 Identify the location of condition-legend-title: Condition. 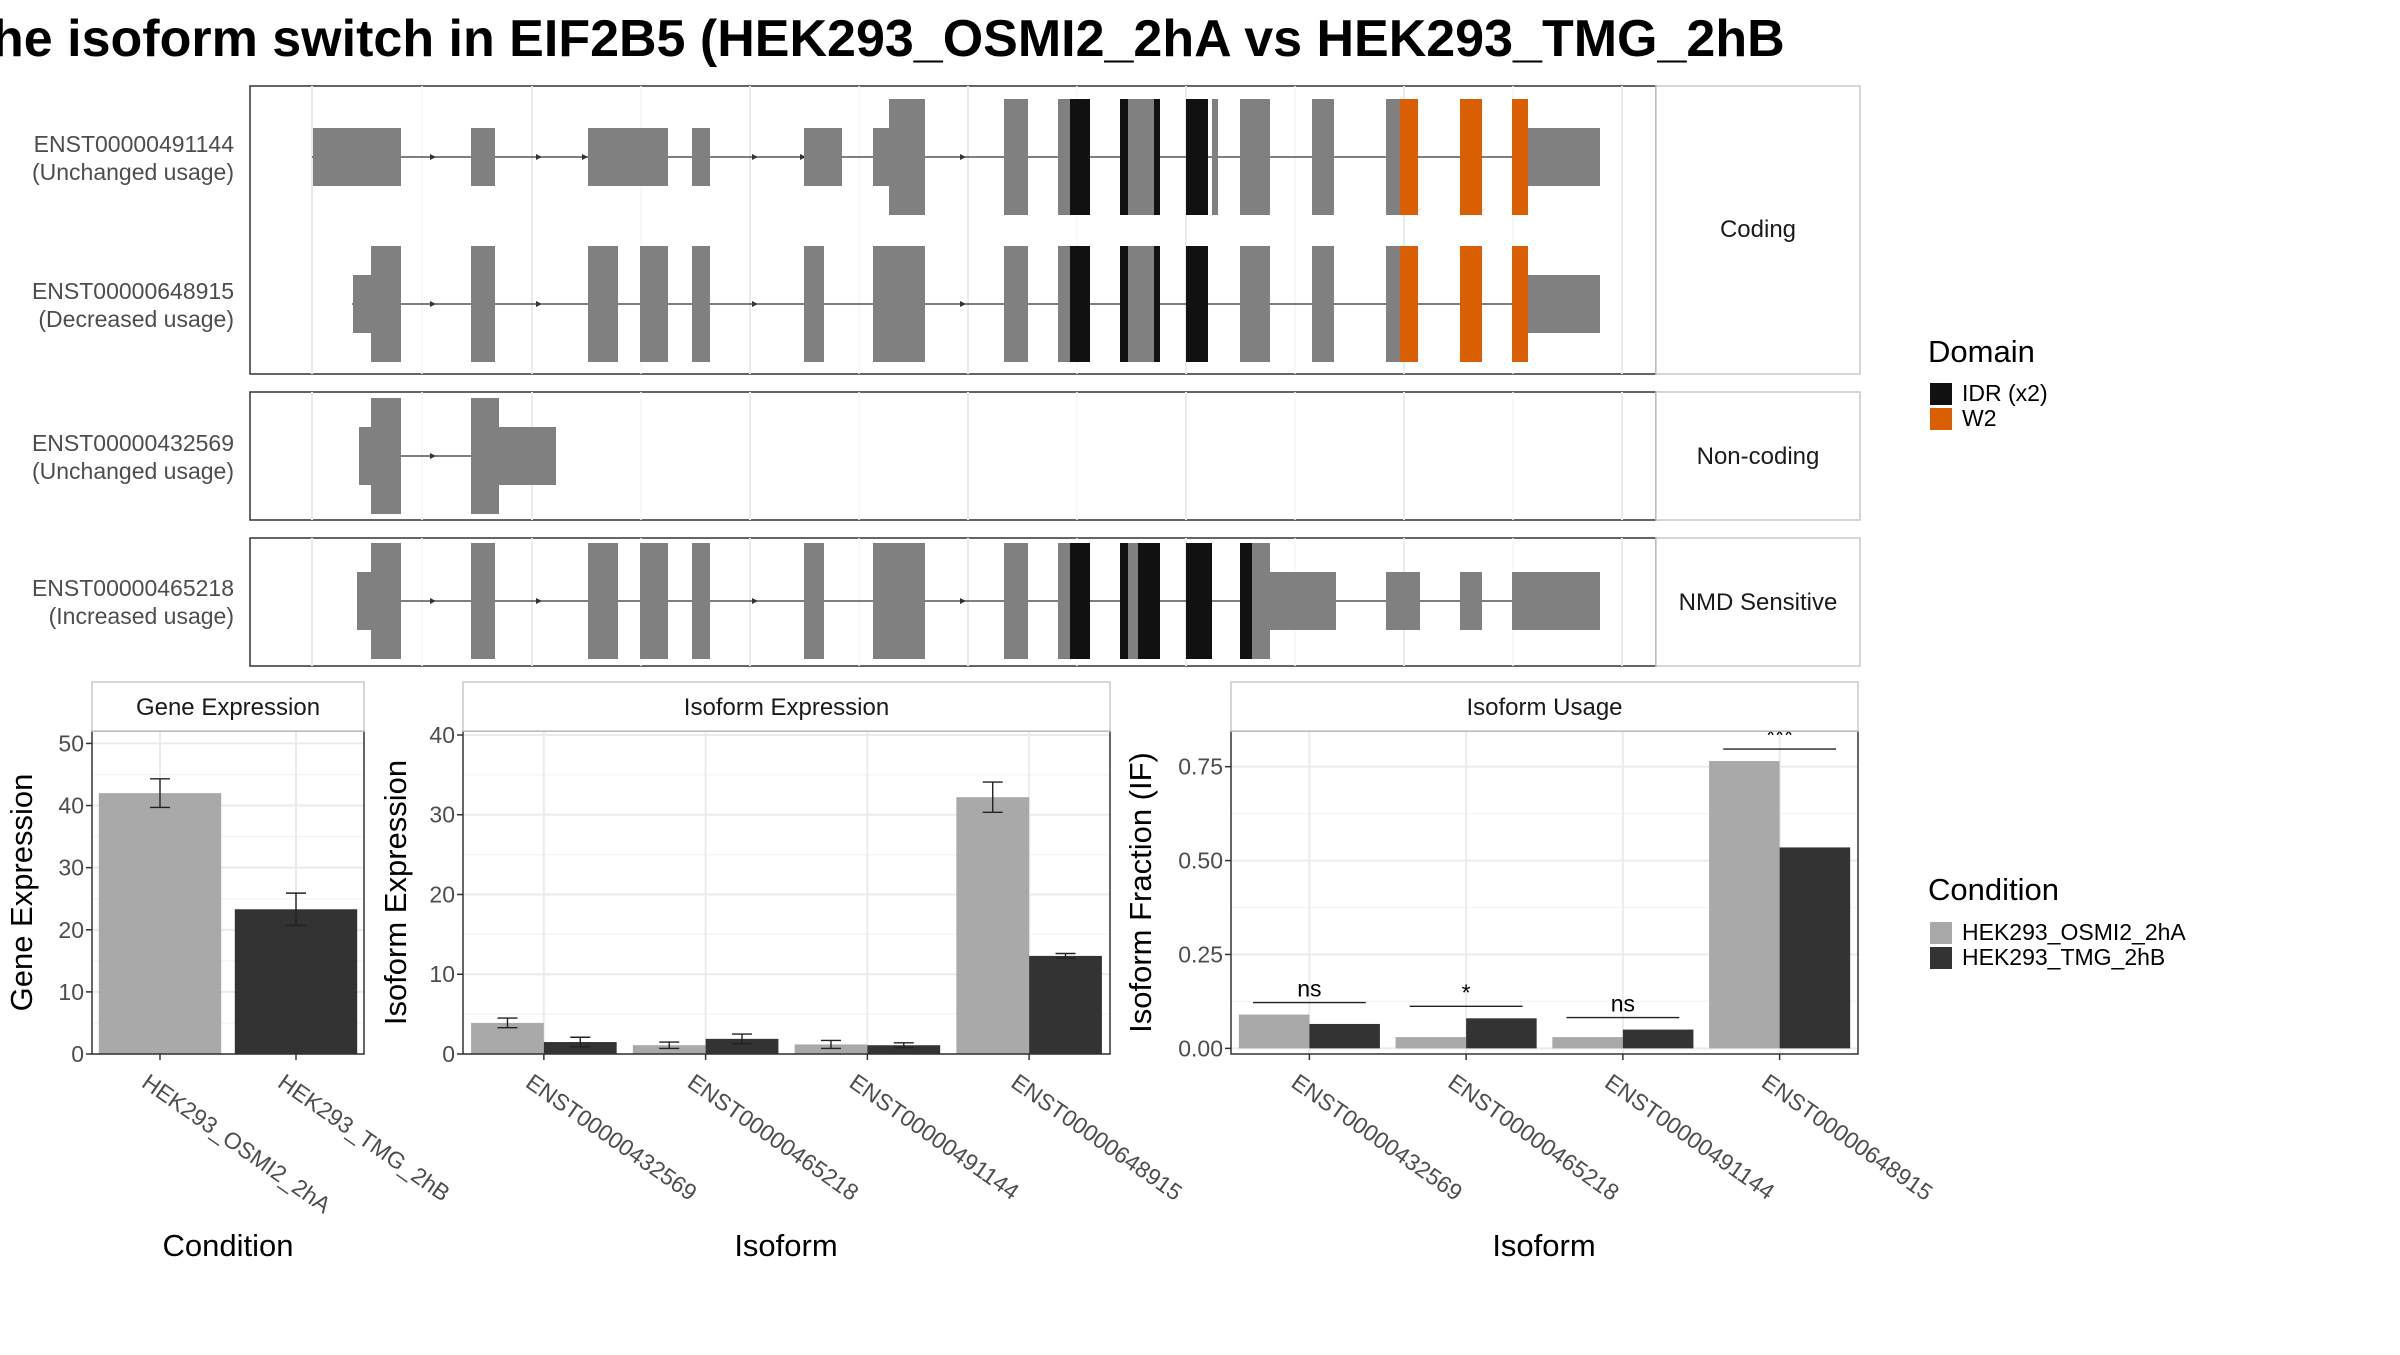
(1993, 889).